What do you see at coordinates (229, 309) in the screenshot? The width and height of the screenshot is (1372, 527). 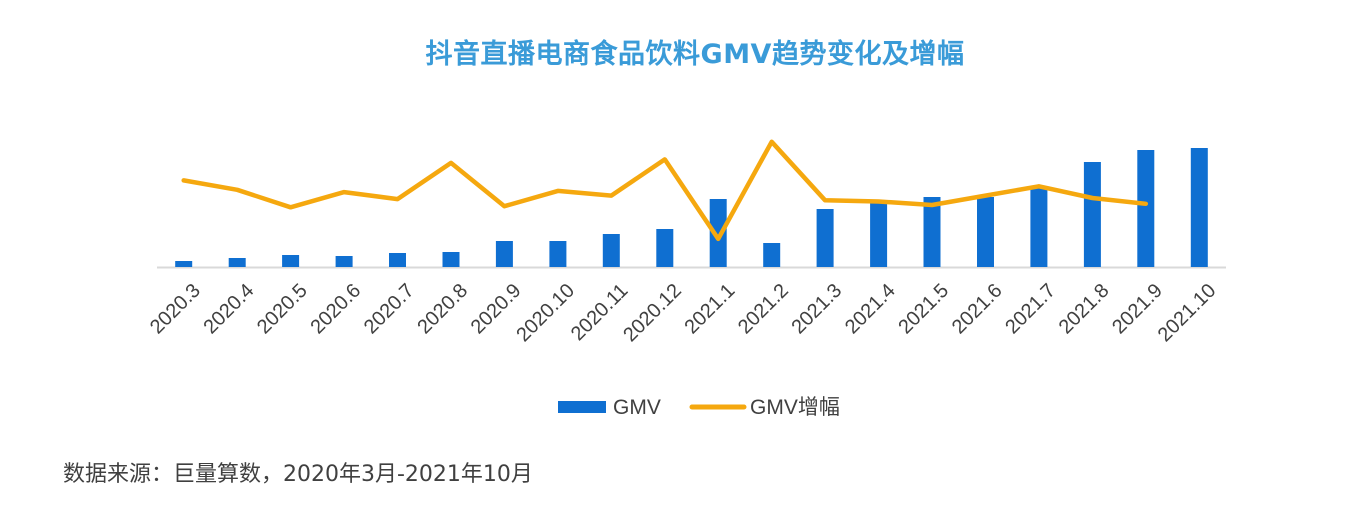 I see `x-tick-label: 2020.4` at bounding box center [229, 309].